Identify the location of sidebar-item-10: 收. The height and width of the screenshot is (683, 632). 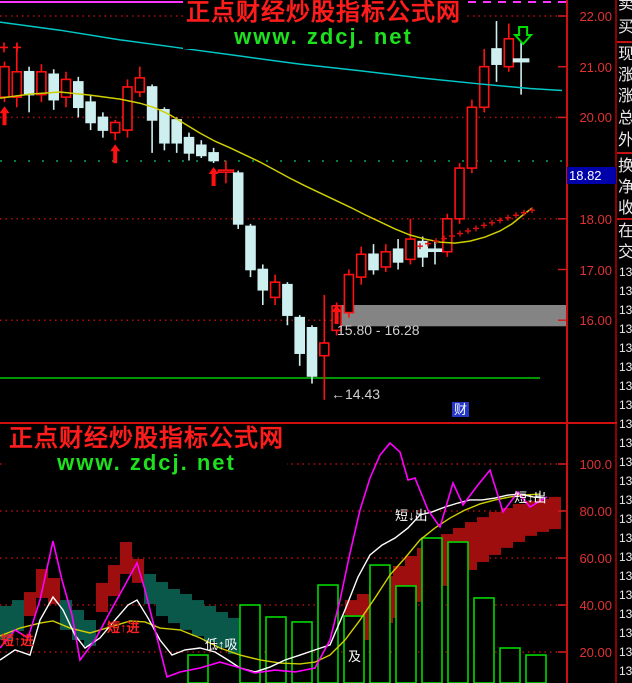
(625, 208).